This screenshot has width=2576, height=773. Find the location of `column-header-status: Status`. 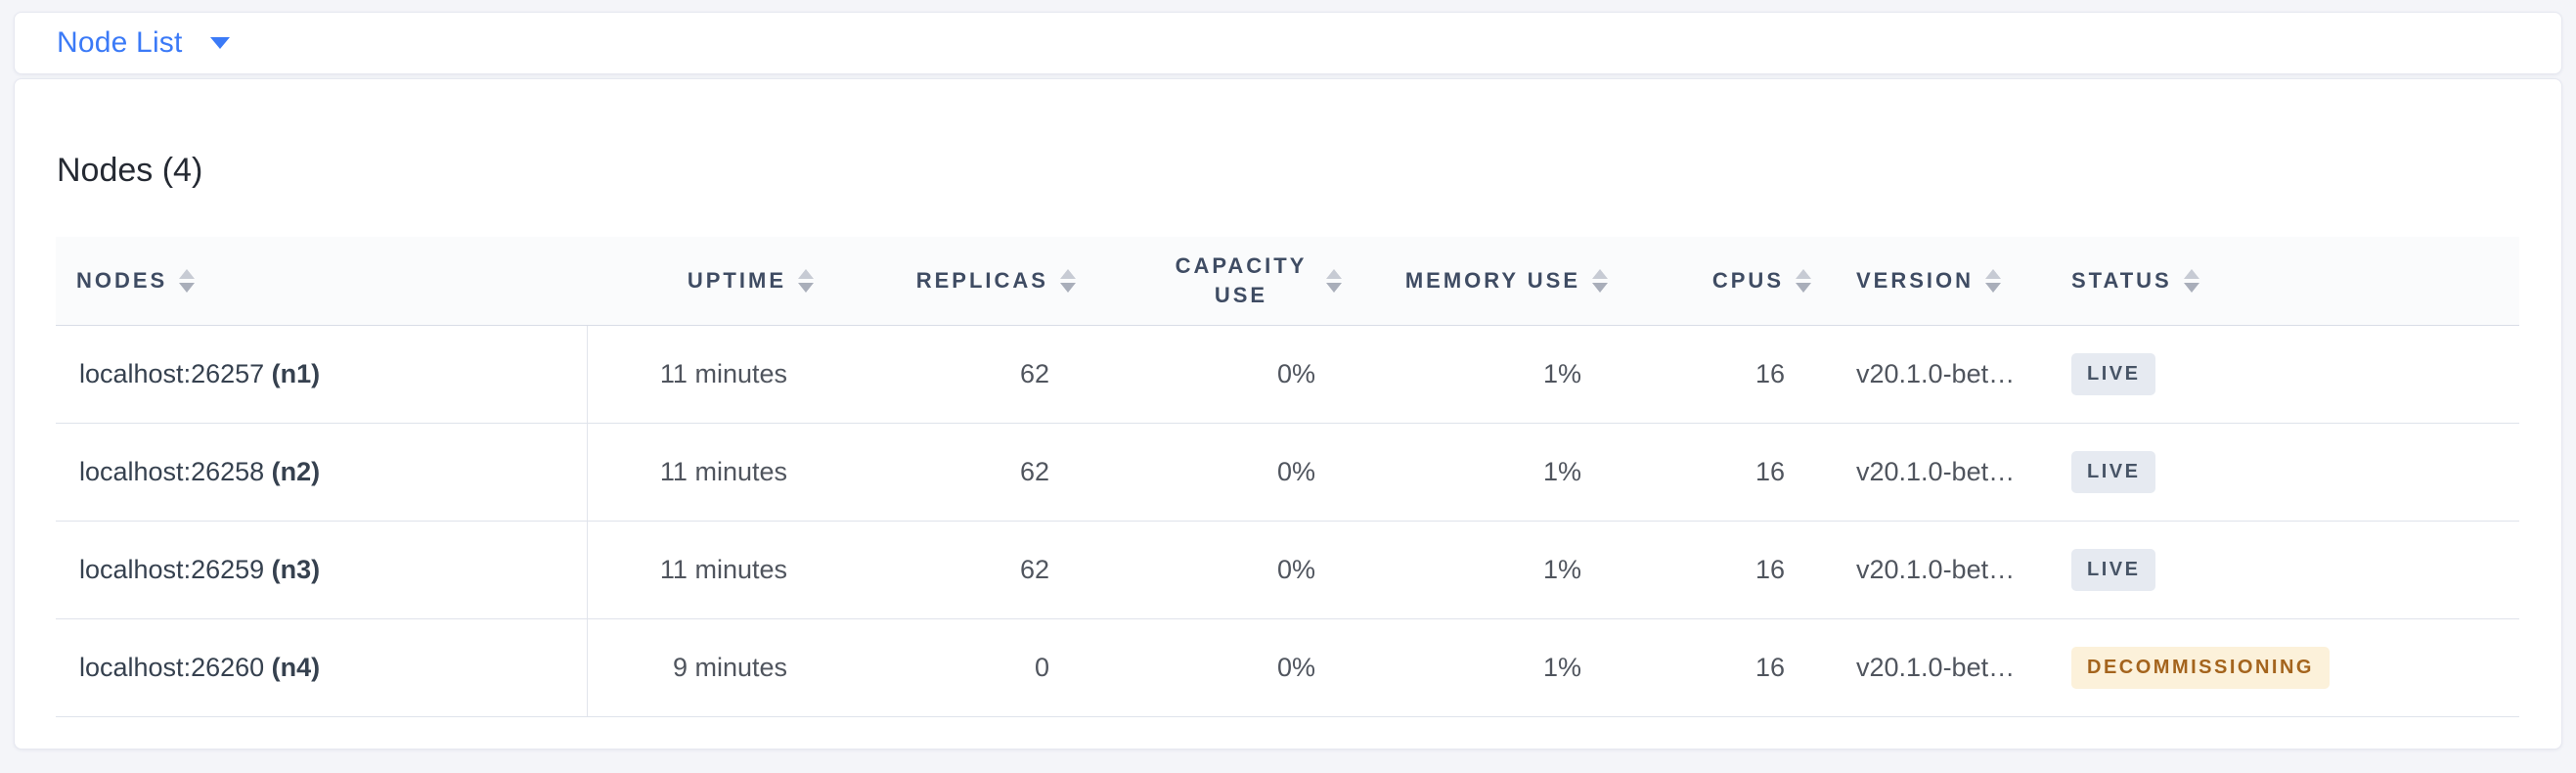

column-header-status: Status is located at coordinates (2282, 281).